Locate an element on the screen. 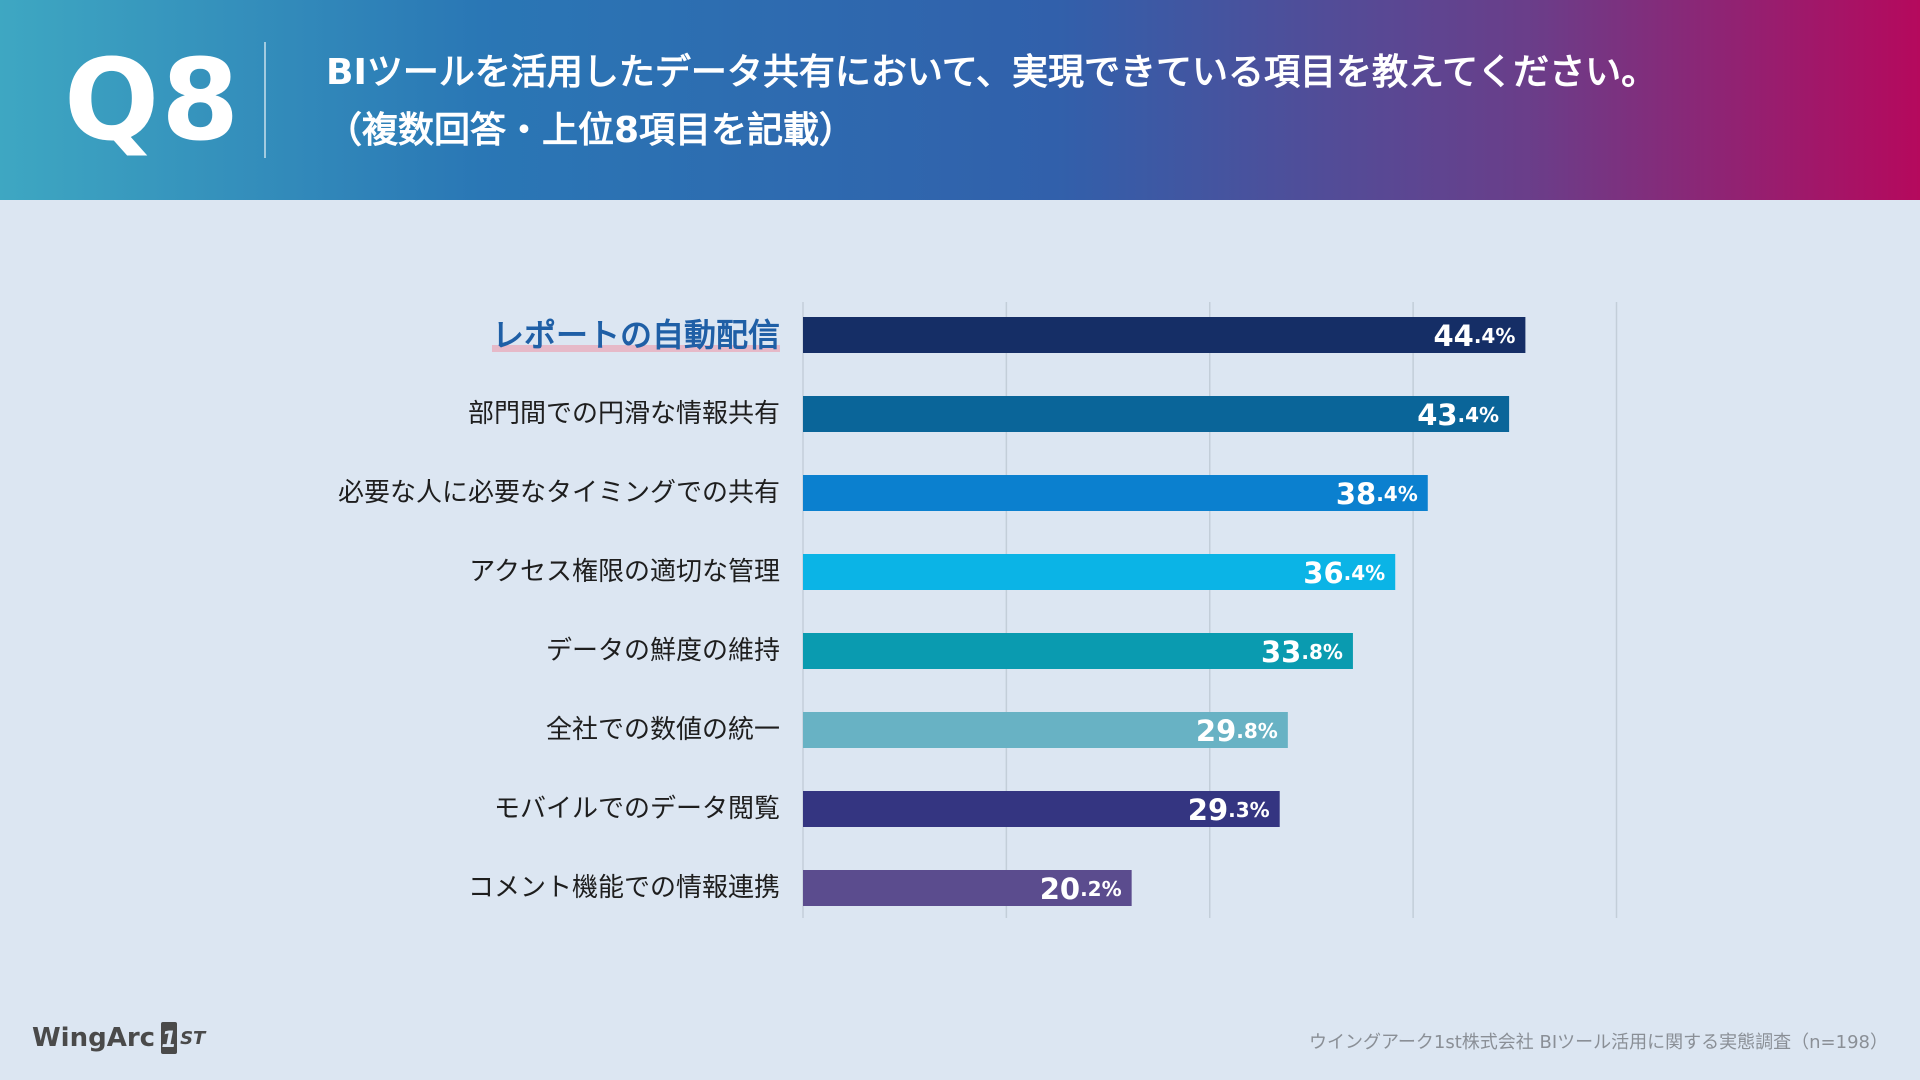 The height and width of the screenshot is (1080, 1920). logo-mark-icon: 1 is located at coordinates (169, 1038).